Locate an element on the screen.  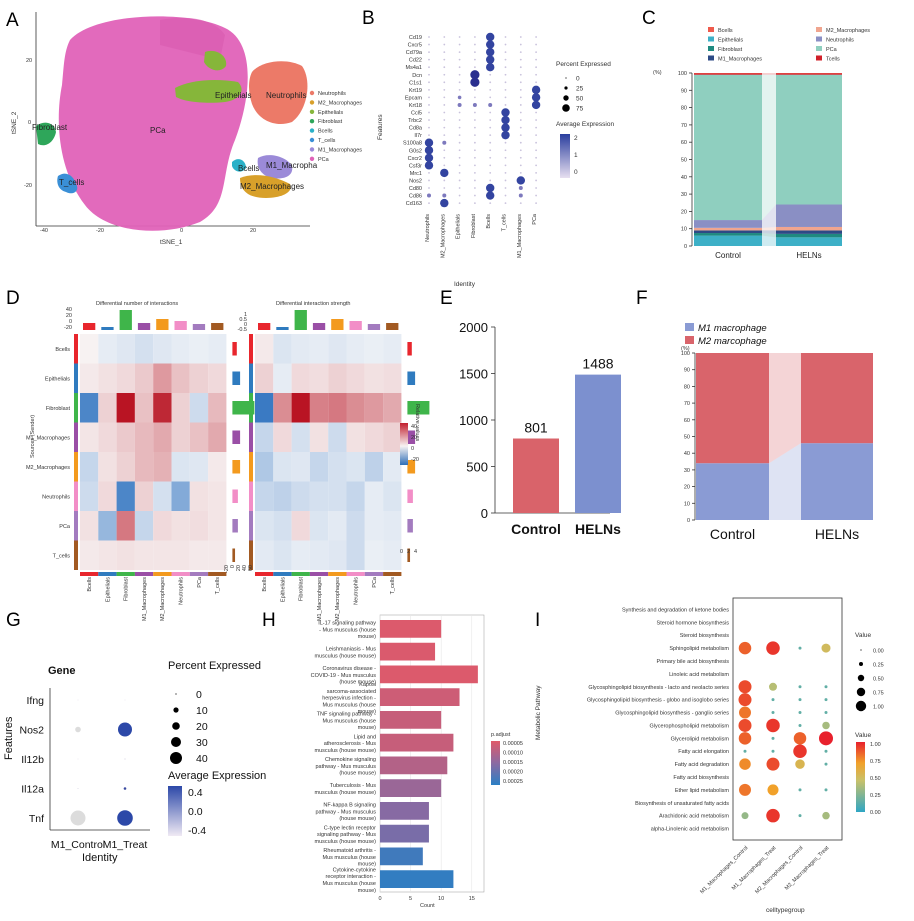
a-ytick: -20 is located at coordinates (28, 186).